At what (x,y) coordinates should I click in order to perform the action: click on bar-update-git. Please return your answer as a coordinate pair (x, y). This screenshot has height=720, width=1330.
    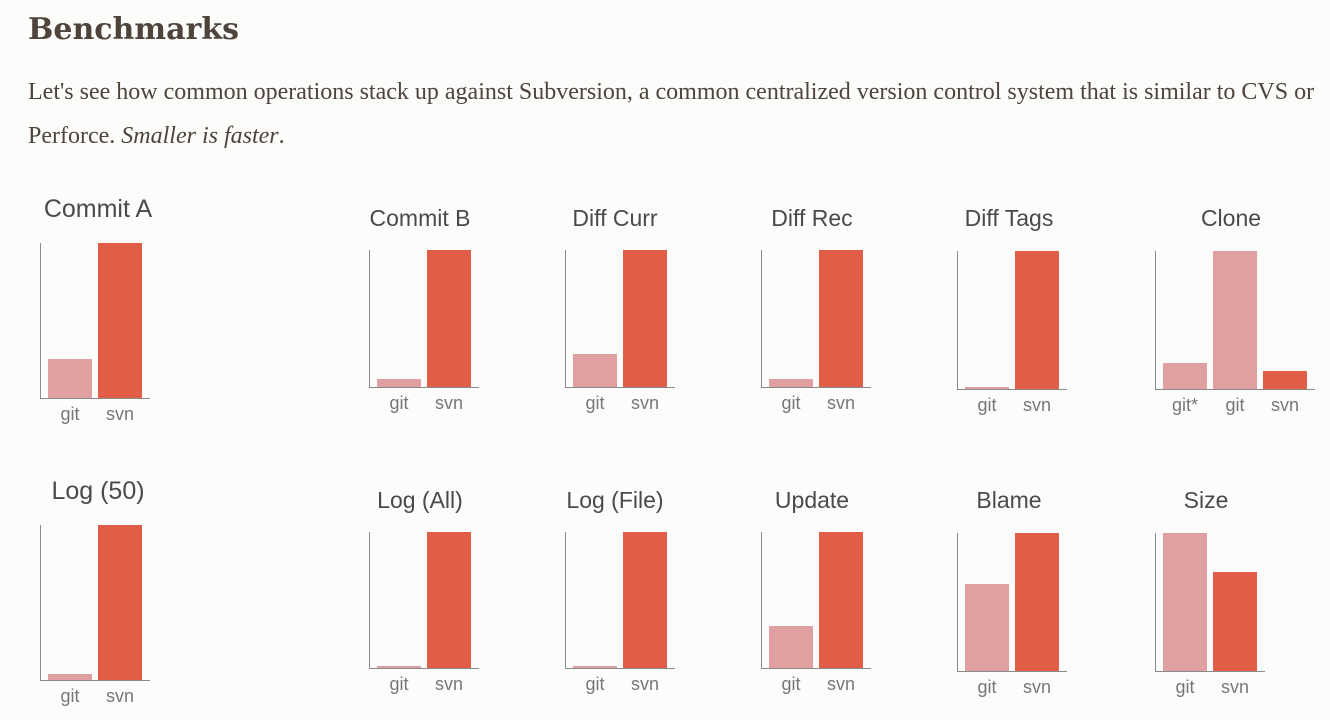
    Looking at the image, I should click on (791, 647).